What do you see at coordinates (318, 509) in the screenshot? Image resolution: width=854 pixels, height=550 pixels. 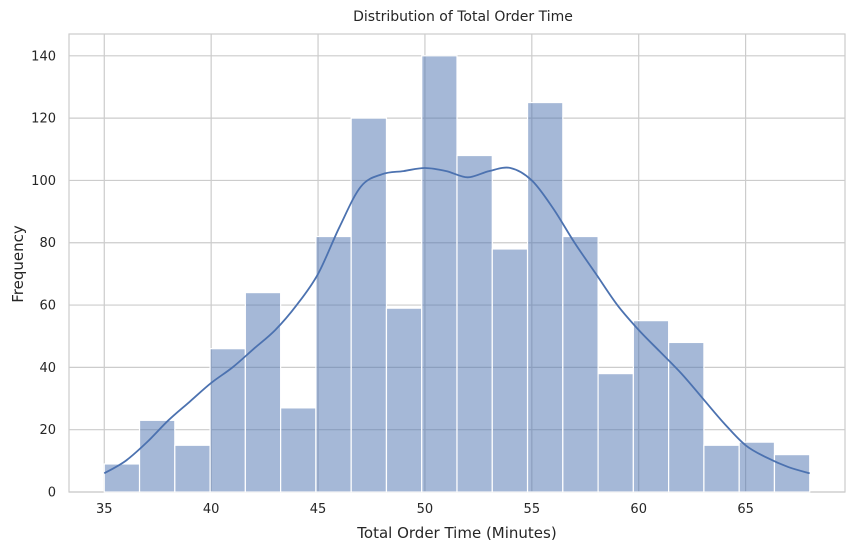 I see `x-tick-label: 45` at bounding box center [318, 509].